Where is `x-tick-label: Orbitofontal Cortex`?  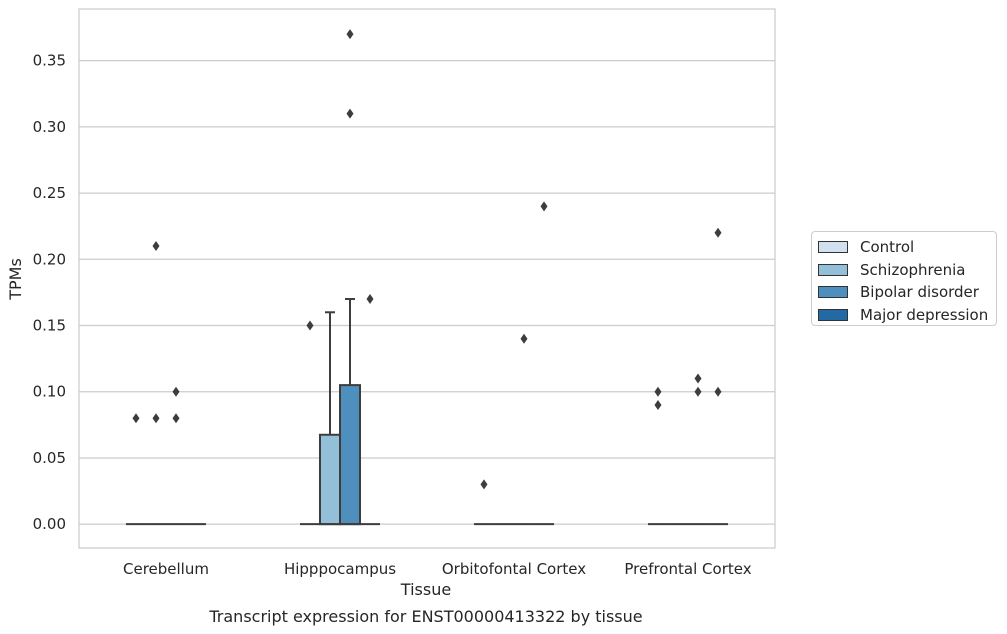 x-tick-label: Orbitofontal Cortex is located at coordinates (514, 569).